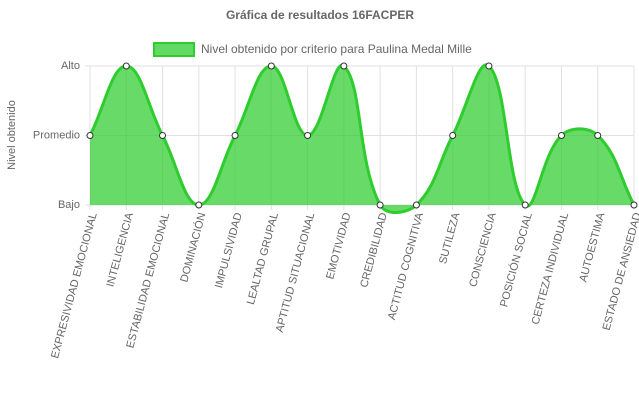  What do you see at coordinates (449, 238) in the screenshot?
I see `x-tick-label: SUTILEZA` at bounding box center [449, 238].